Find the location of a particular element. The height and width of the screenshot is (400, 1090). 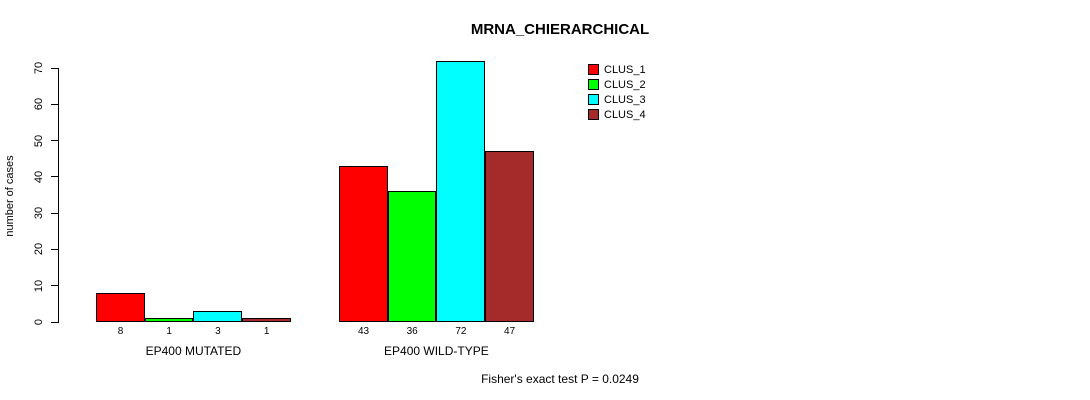

legend-label-clus_2: CLUS_2 is located at coordinates (625, 84).